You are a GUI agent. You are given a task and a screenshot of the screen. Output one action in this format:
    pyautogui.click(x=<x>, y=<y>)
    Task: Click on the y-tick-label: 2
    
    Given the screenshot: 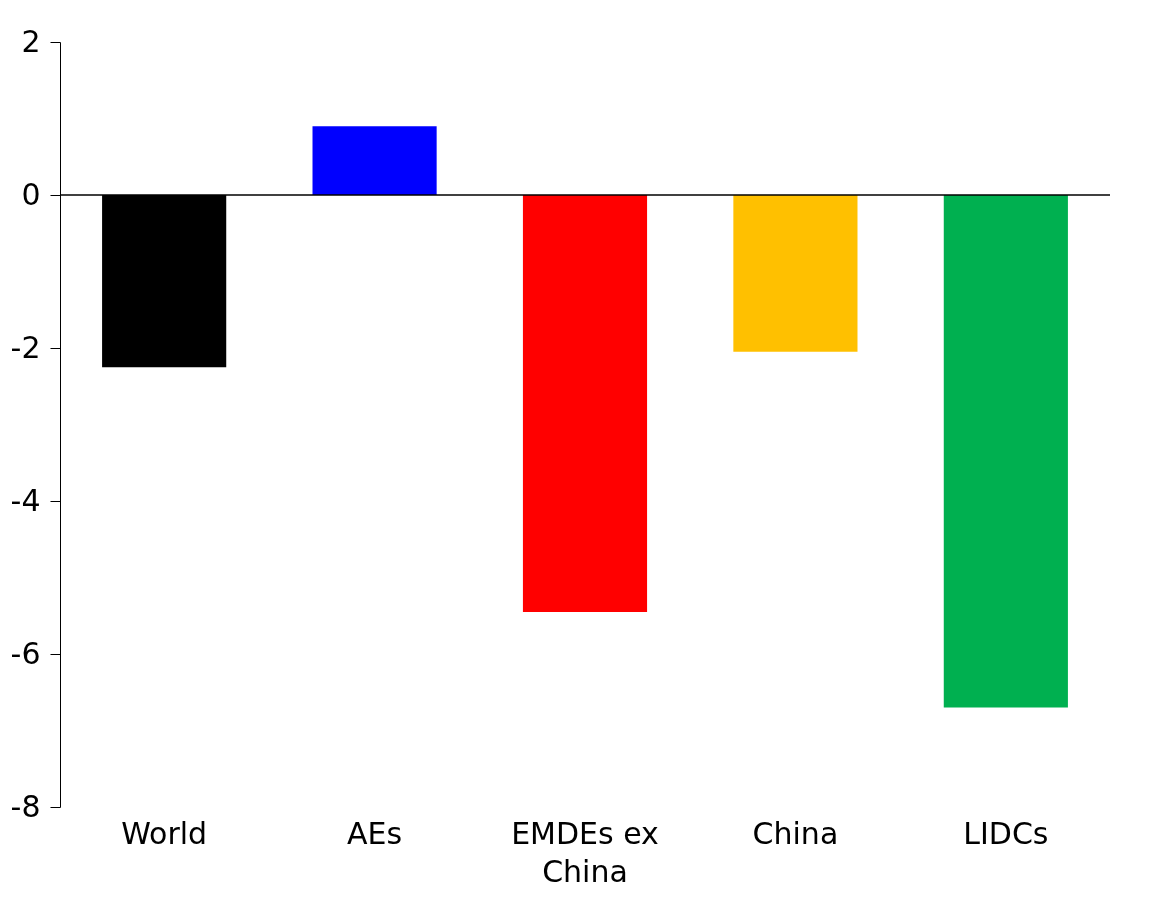 What is the action you would take?
    pyautogui.click(x=31, y=41)
    